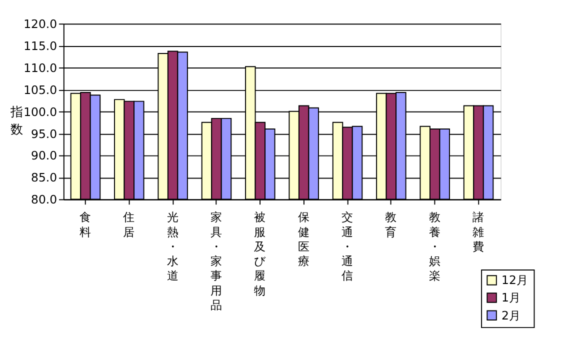 This screenshot has width=564, height=341. Describe the element at coordinates (85, 224) in the screenshot. I see `x-tick-label: 食料` at that location.